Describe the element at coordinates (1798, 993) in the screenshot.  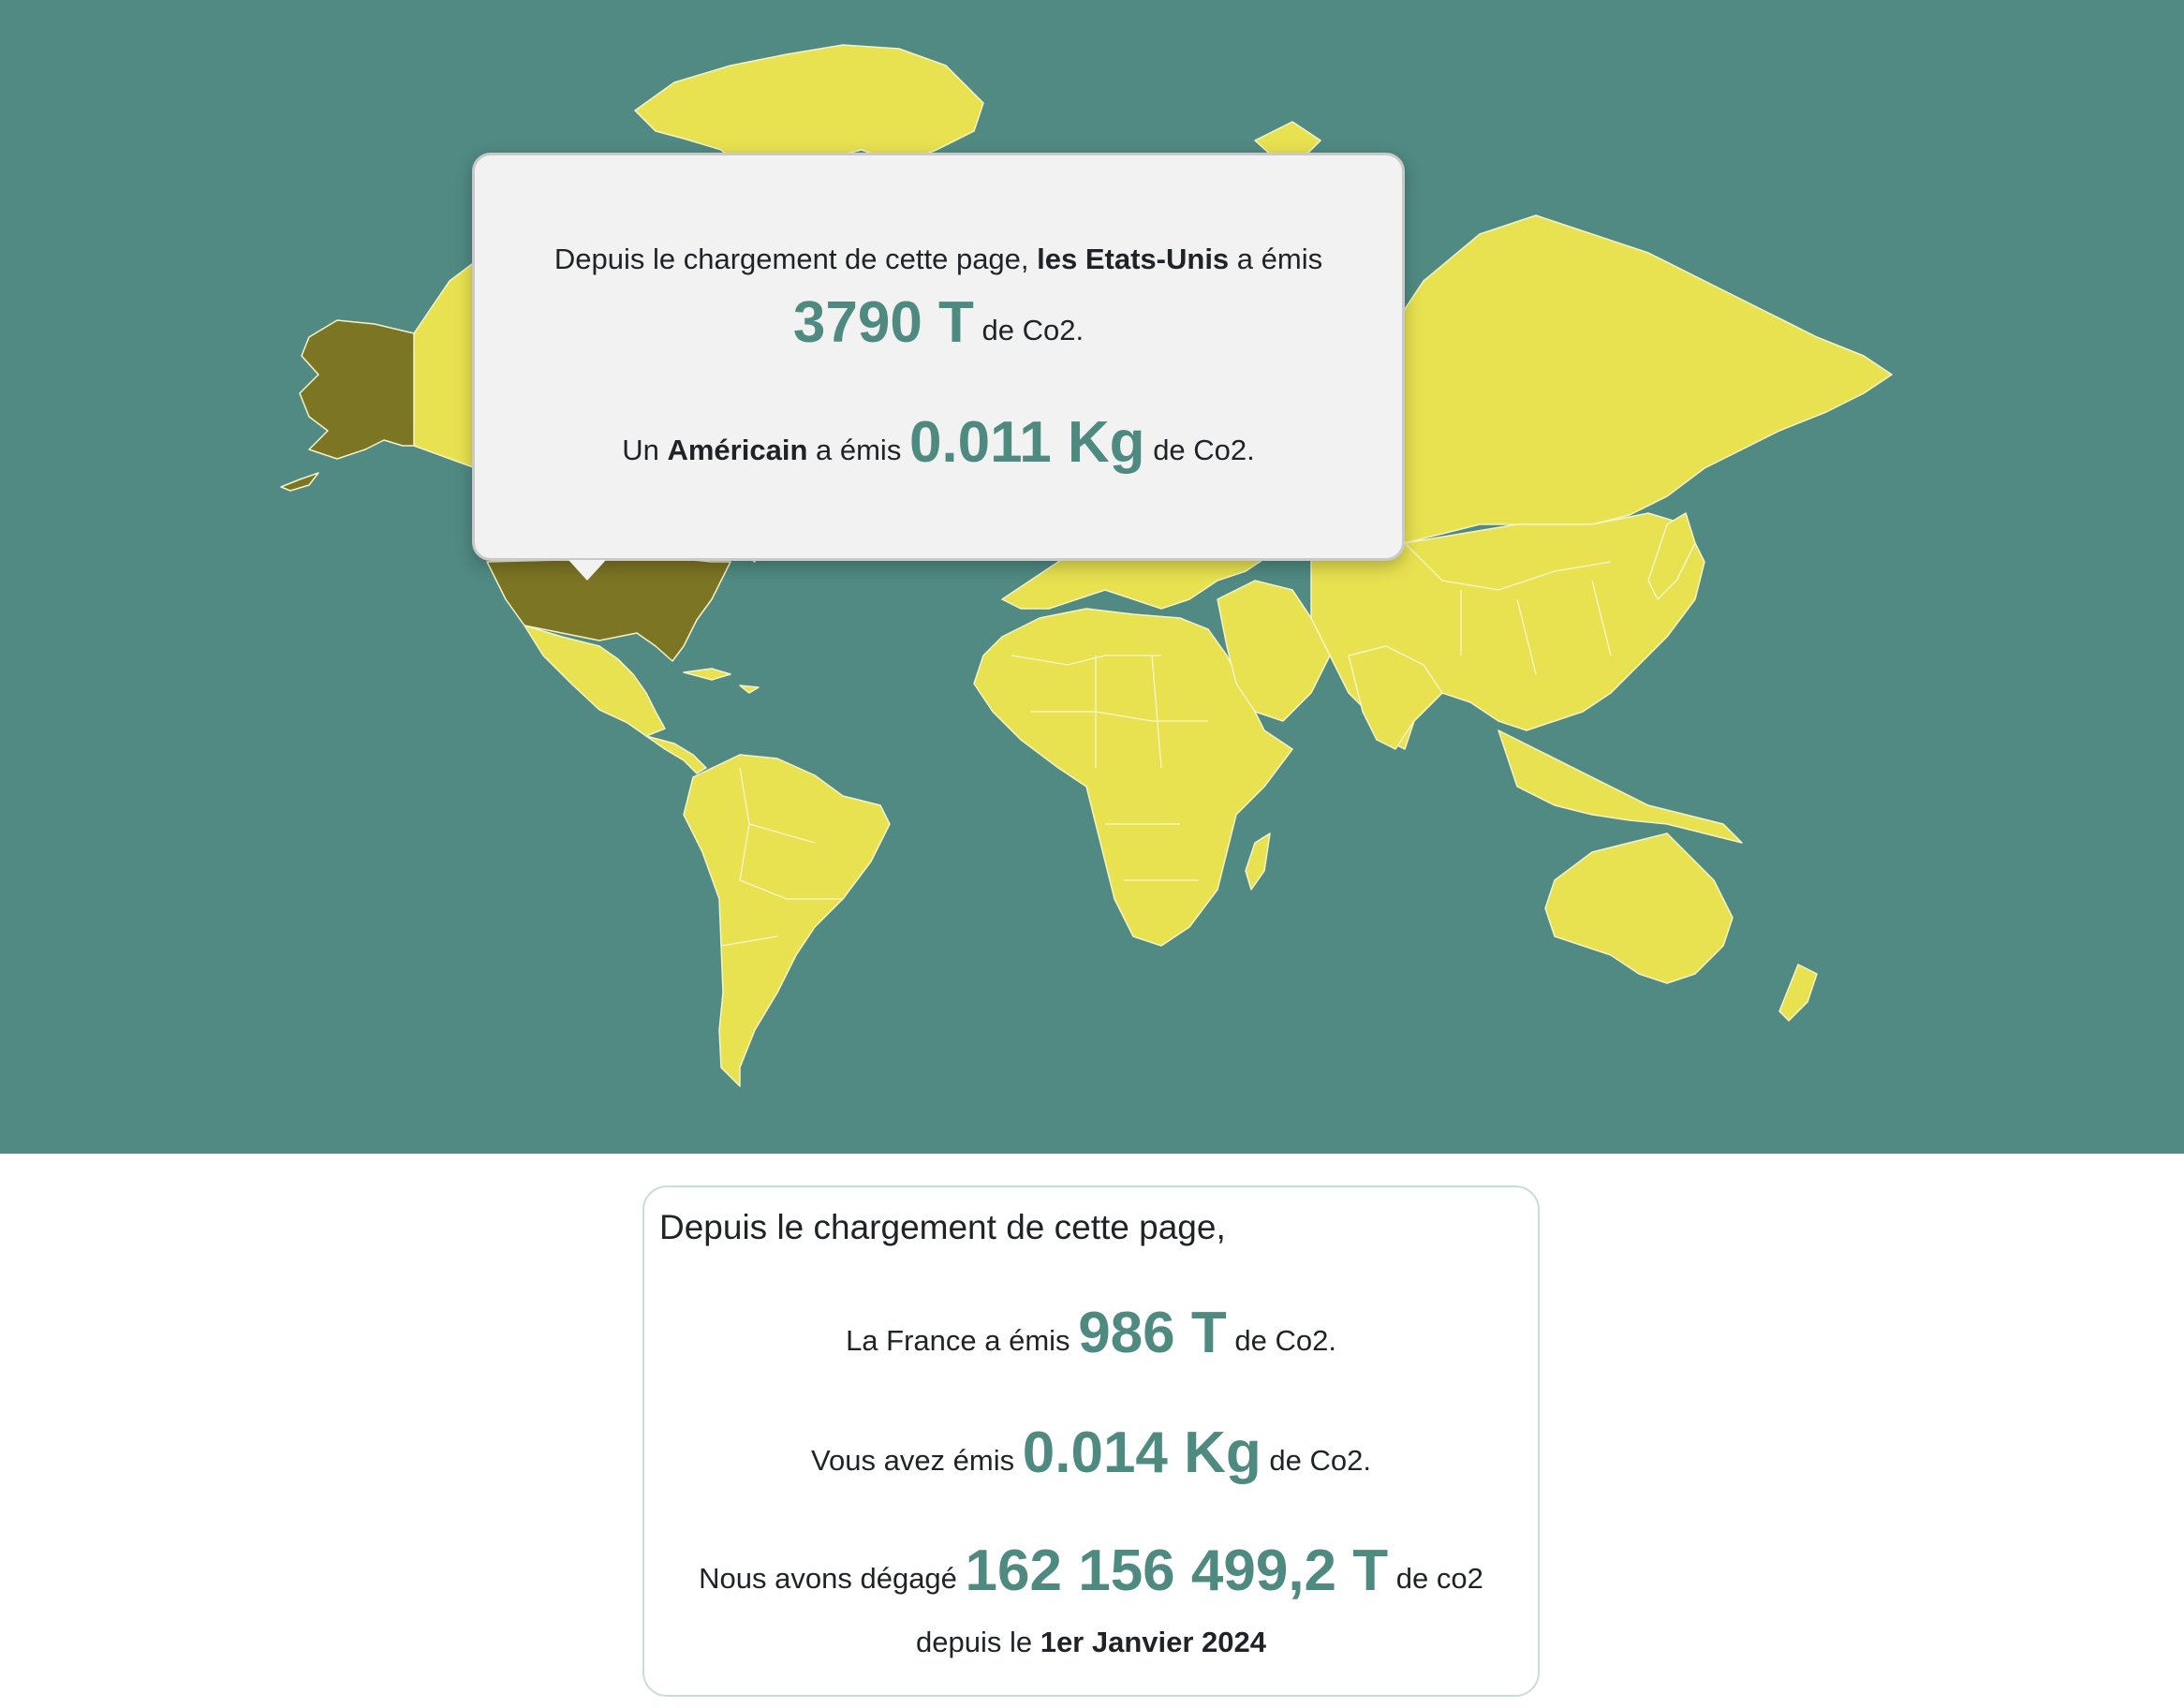
I see `new-zealand` at that location.